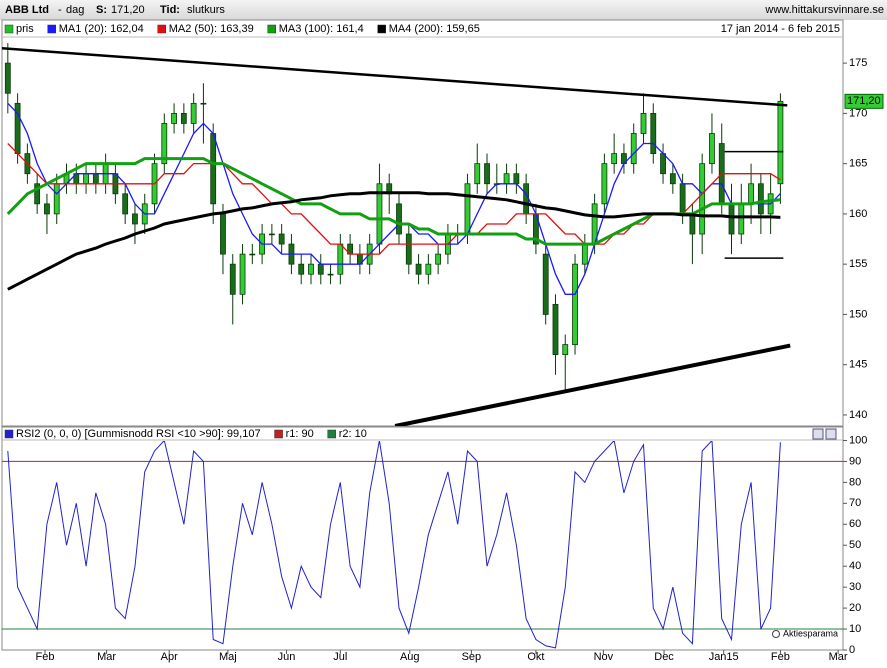 The width and height of the screenshot is (887, 668). What do you see at coordinates (724, 657) in the screenshot?
I see `x-tick-label: Jan15` at bounding box center [724, 657].